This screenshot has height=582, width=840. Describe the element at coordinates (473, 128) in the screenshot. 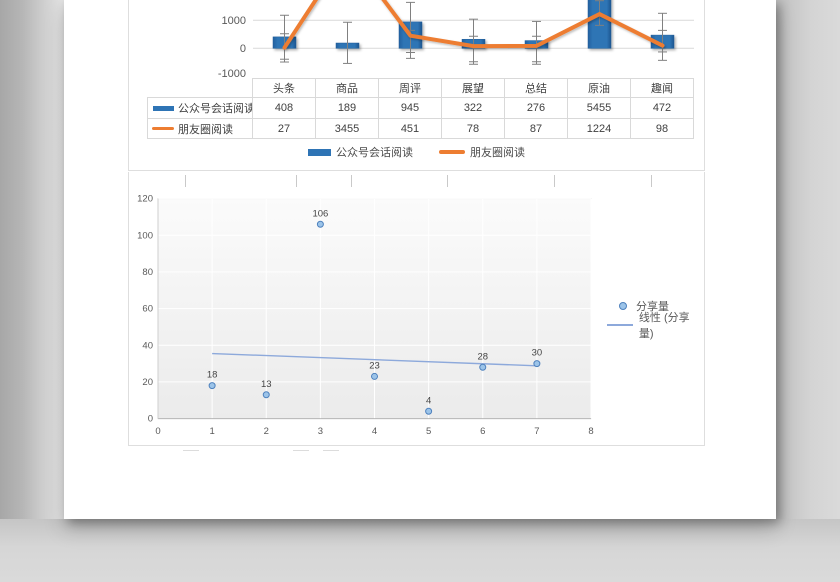

I see `table-value-cell: 78` at that location.